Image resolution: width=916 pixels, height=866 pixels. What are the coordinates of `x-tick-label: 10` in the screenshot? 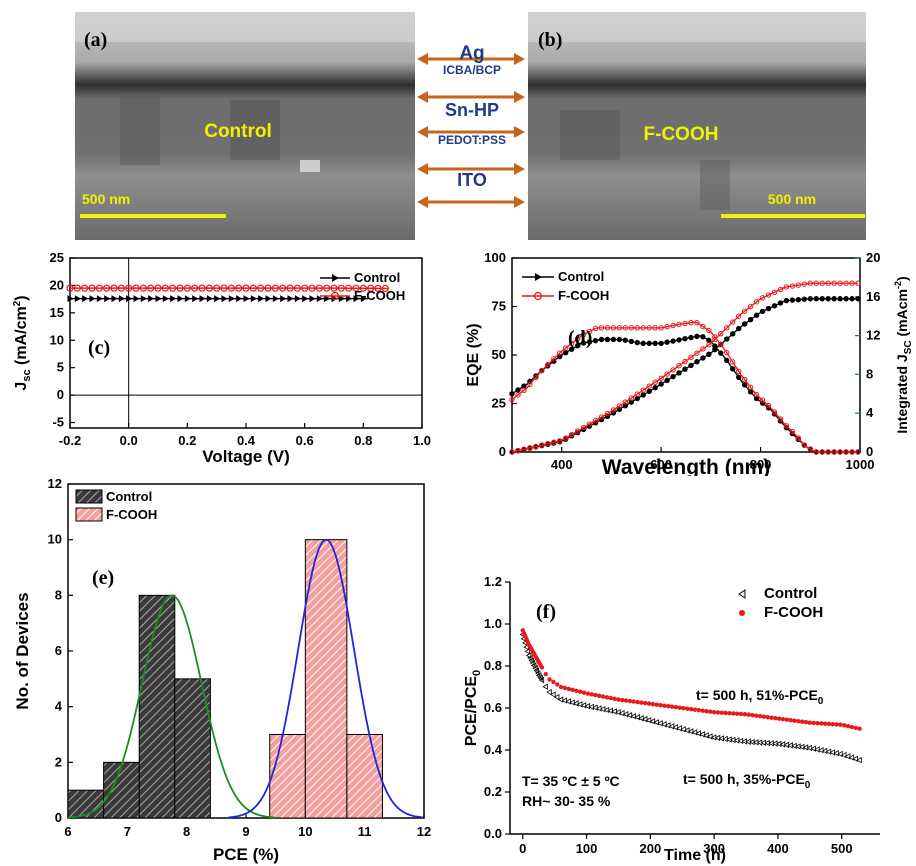 It's located at (305, 831).